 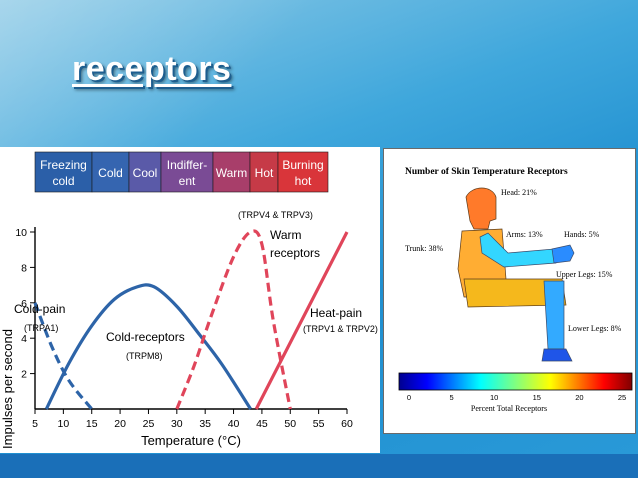 What do you see at coordinates (24, 375) in the screenshot?
I see `y-tick-label-2: 2` at bounding box center [24, 375].